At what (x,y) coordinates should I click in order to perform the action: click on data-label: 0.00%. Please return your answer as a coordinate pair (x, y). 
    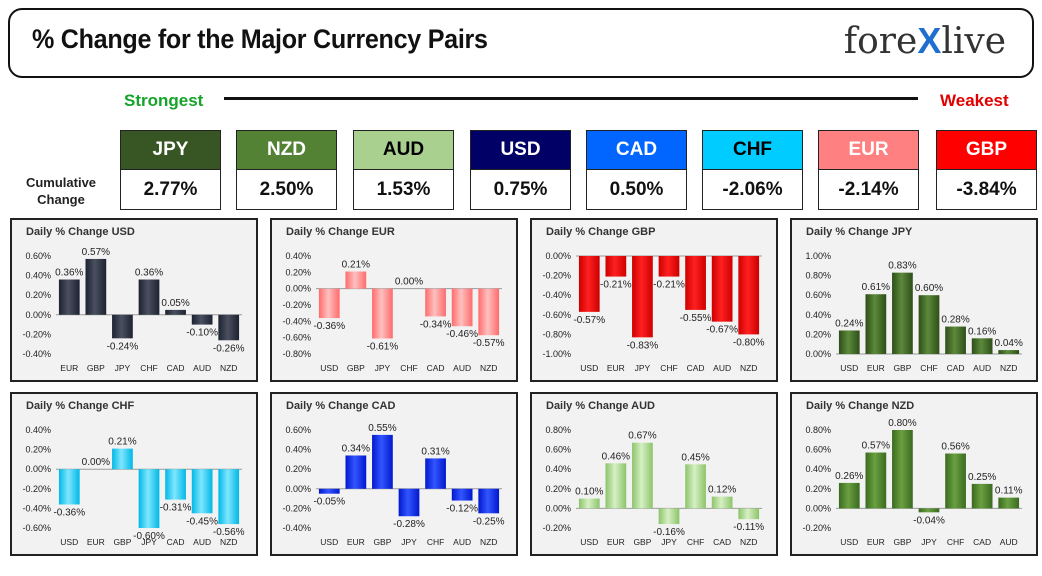
    Looking at the image, I should click on (96, 462).